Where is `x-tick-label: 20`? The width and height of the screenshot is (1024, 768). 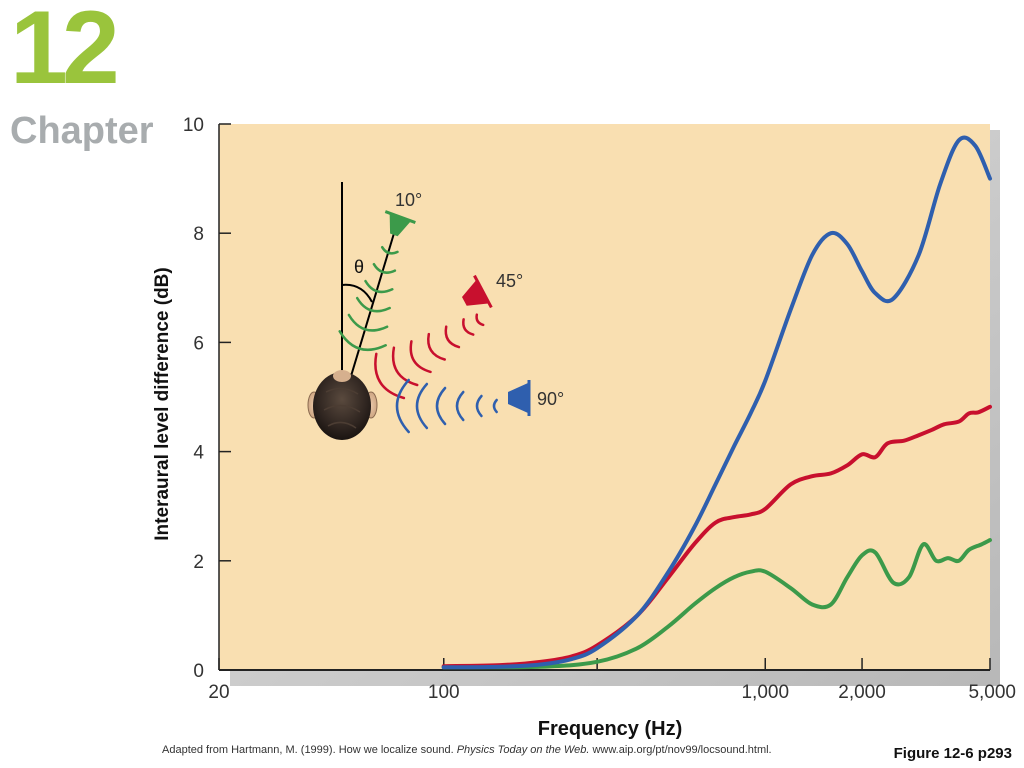
x-tick-label: 20 is located at coordinates (218, 692).